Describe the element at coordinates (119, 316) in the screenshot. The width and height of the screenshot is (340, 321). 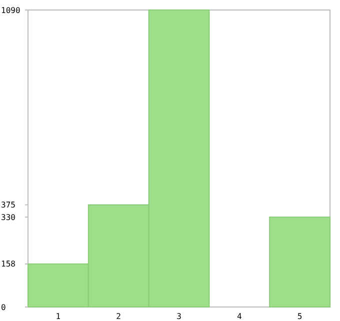
I see `x-tick-label: 2` at that location.